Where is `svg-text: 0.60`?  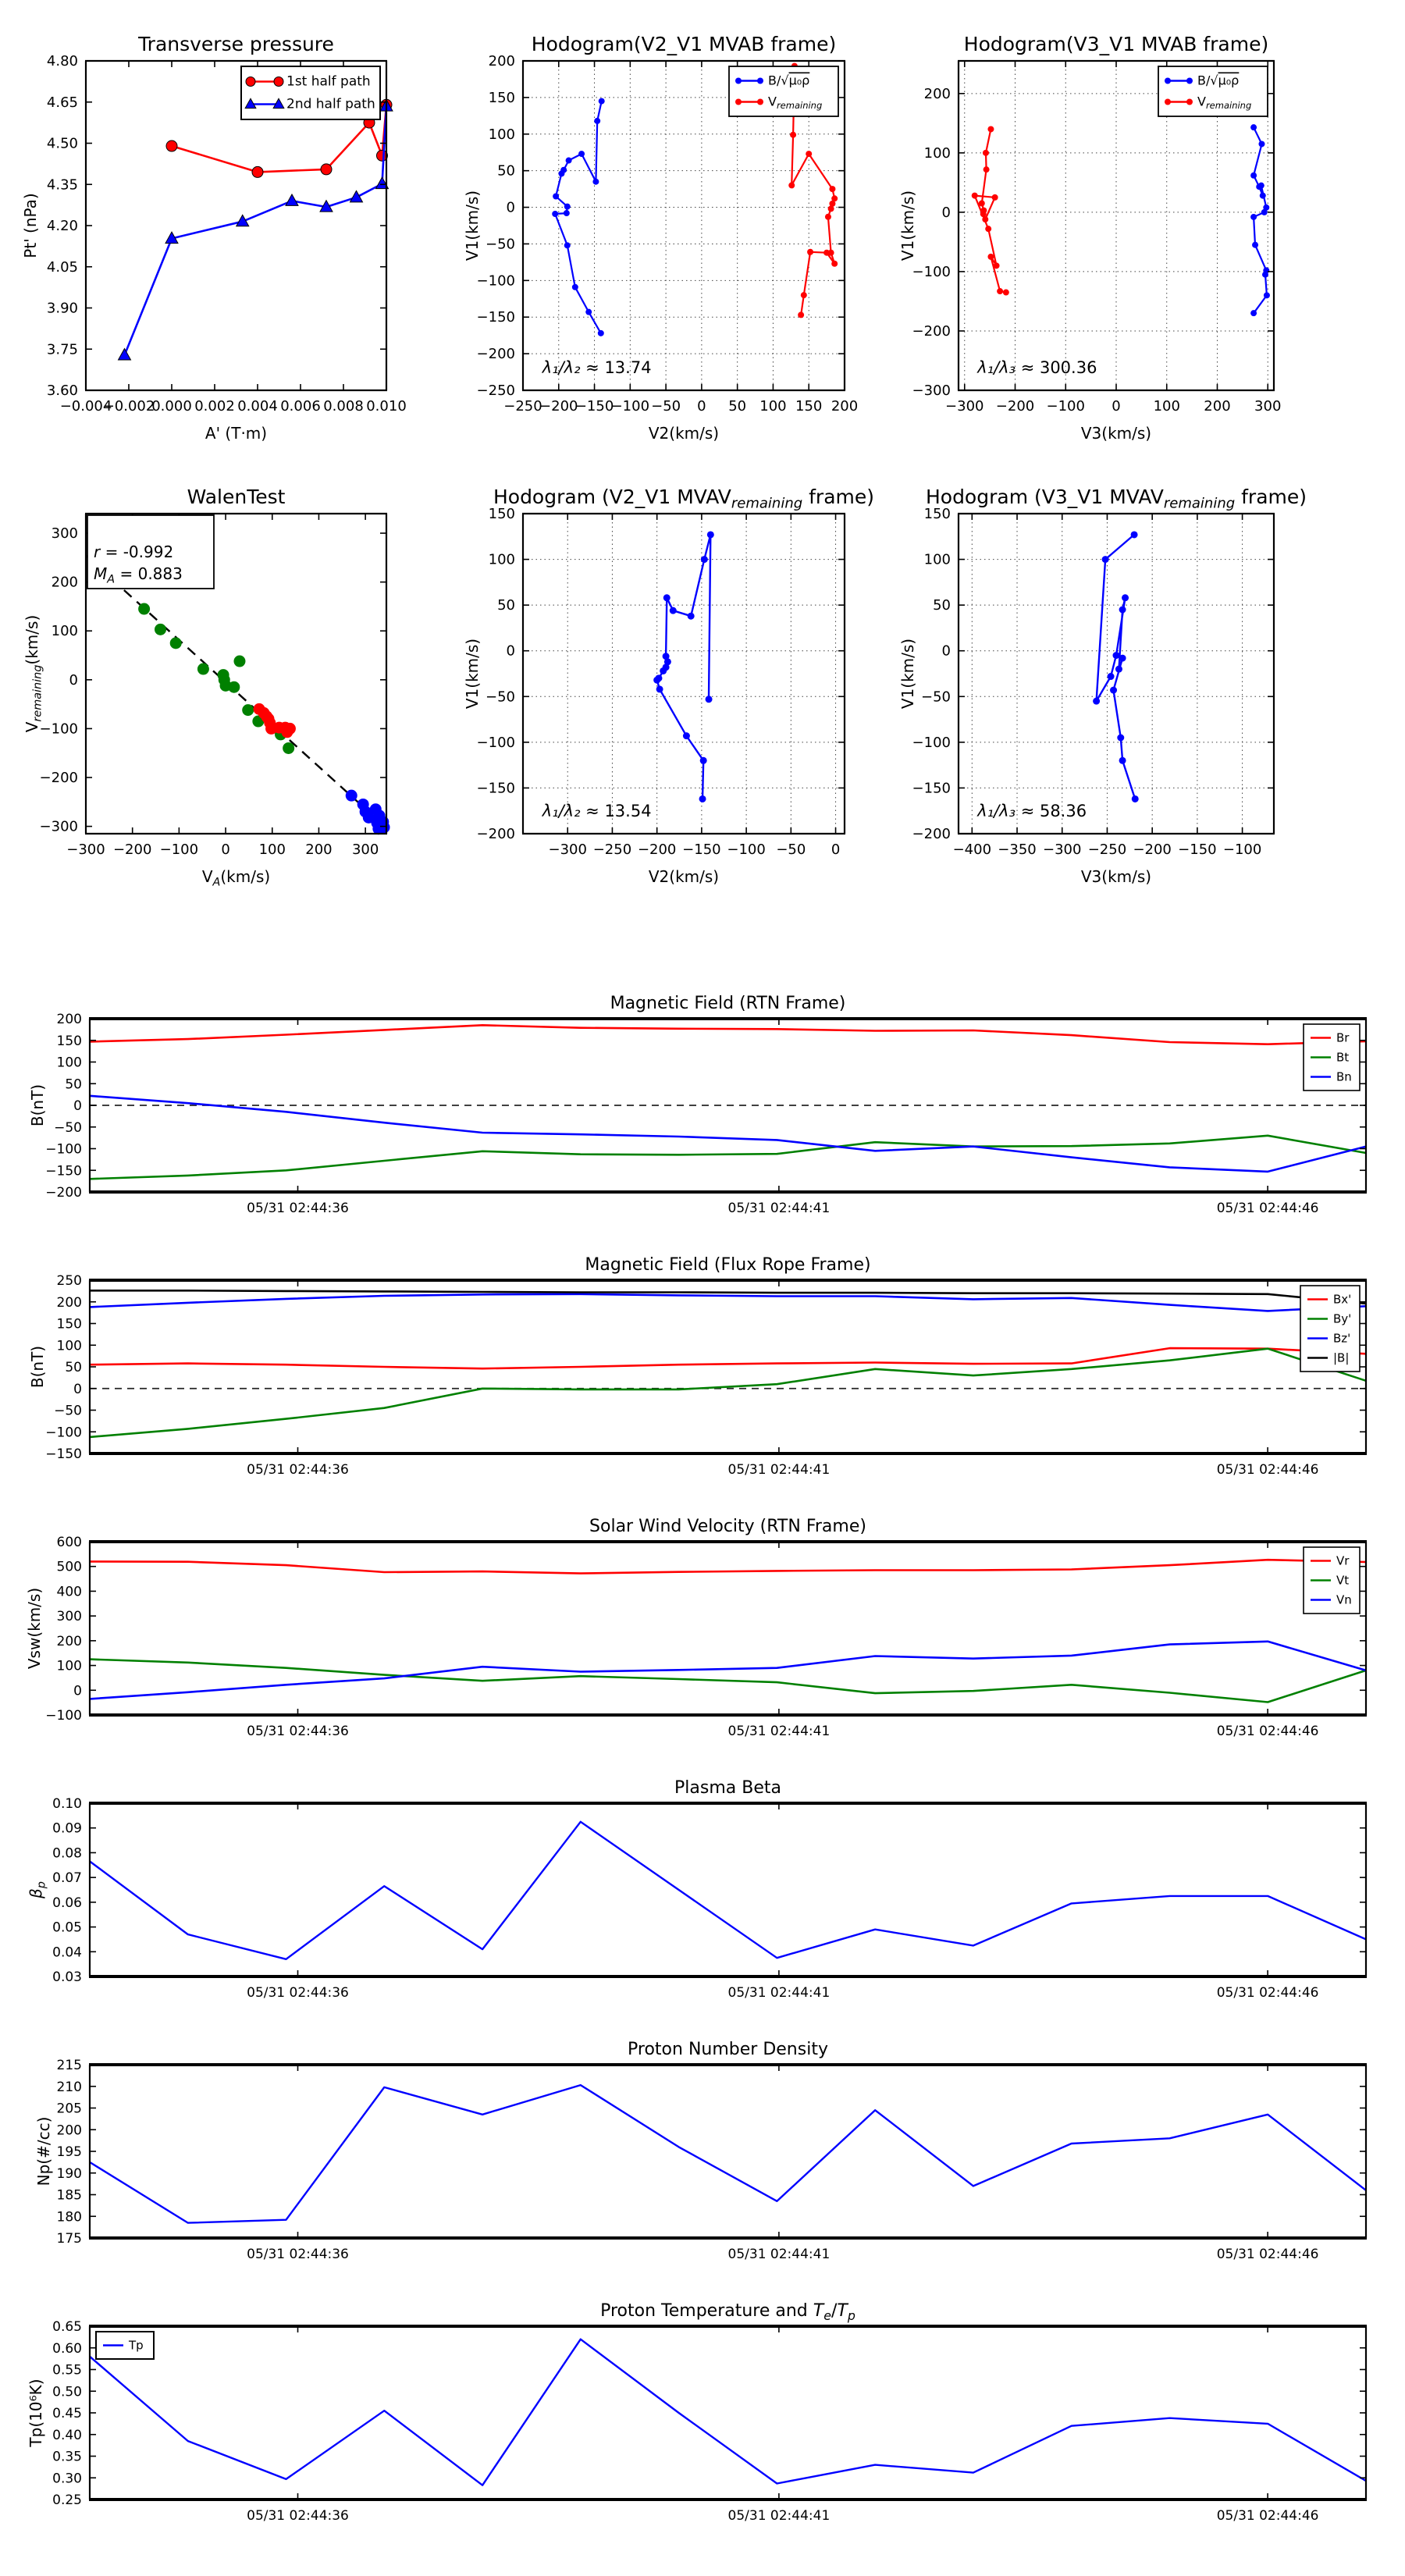
svg-text: 0.60 is located at coordinates (67, 2349).